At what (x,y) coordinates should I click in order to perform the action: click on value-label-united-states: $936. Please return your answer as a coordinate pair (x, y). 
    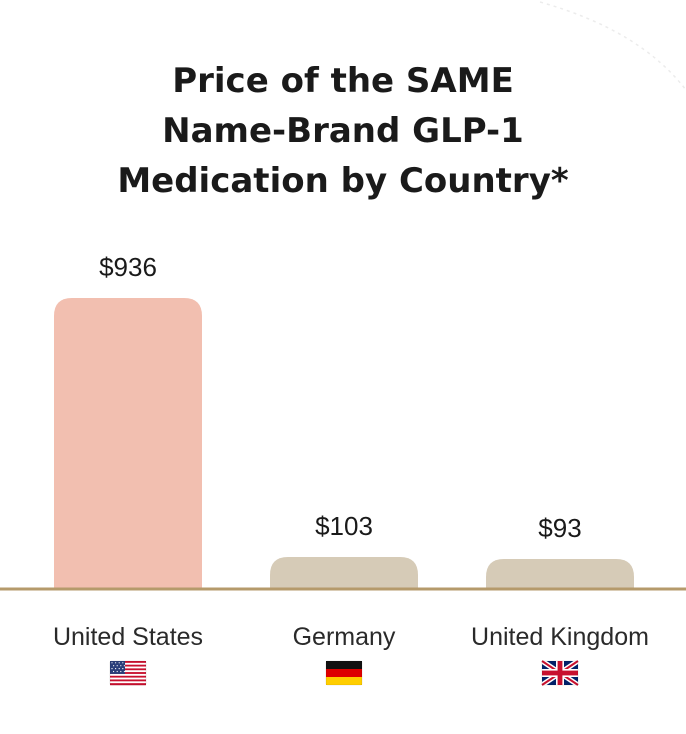
    Looking at the image, I should click on (128, 267).